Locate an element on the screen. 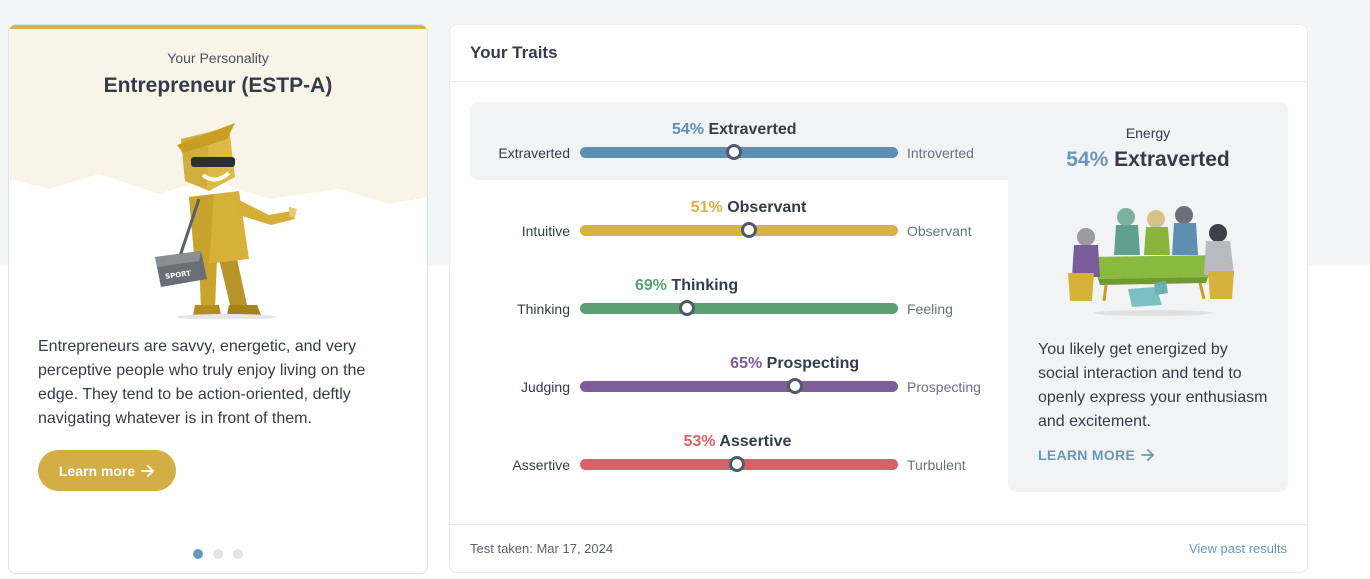 The height and width of the screenshot is (579, 1370). trait-percent-label: 65% Prospecting is located at coordinates (794, 364).